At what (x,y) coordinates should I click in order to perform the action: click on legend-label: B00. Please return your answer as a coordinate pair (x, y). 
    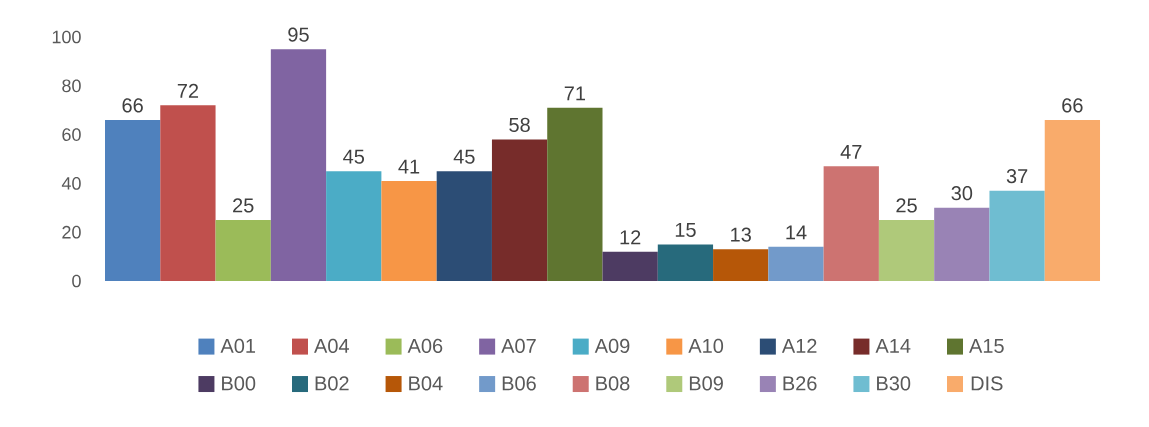
    Looking at the image, I should click on (239, 383).